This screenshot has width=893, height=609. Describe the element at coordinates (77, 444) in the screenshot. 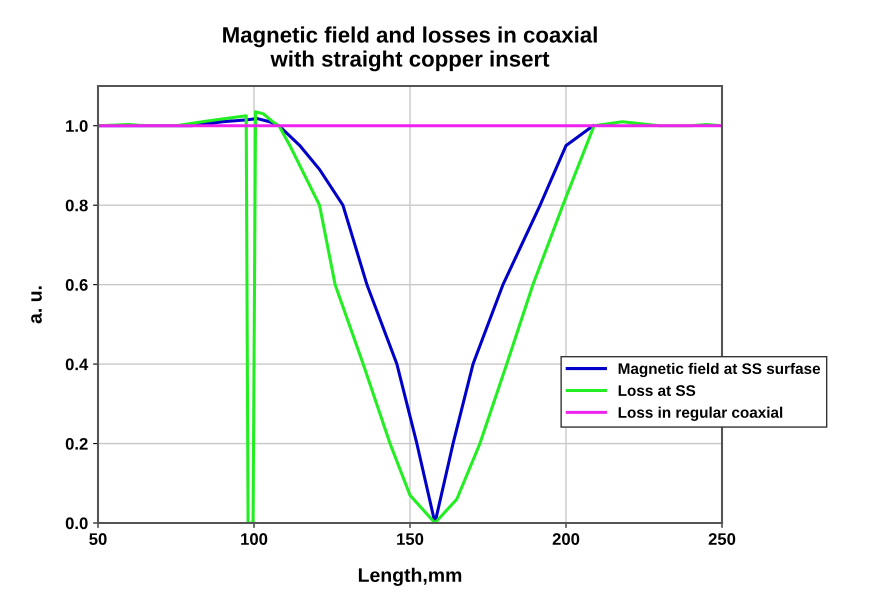

I see `y-tick-label: 0.2` at that location.